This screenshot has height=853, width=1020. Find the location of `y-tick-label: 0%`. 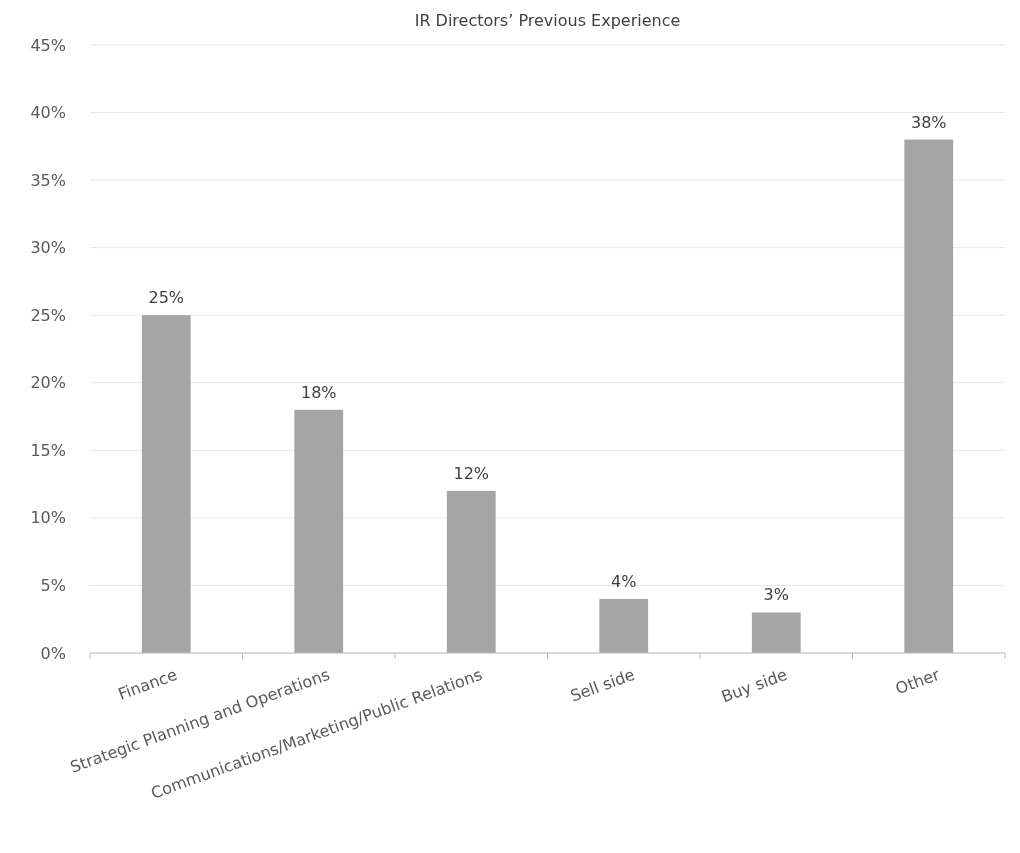

y-tick-label: 0% is located at coordinates (53, 653).